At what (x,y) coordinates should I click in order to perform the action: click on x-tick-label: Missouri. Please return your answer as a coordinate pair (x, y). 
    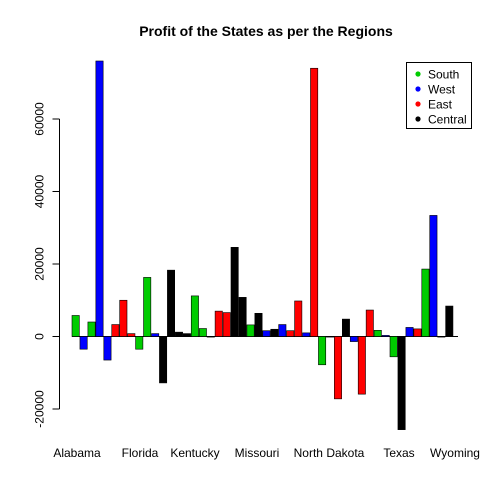
    Looking at the image, I should click on (257, 453).